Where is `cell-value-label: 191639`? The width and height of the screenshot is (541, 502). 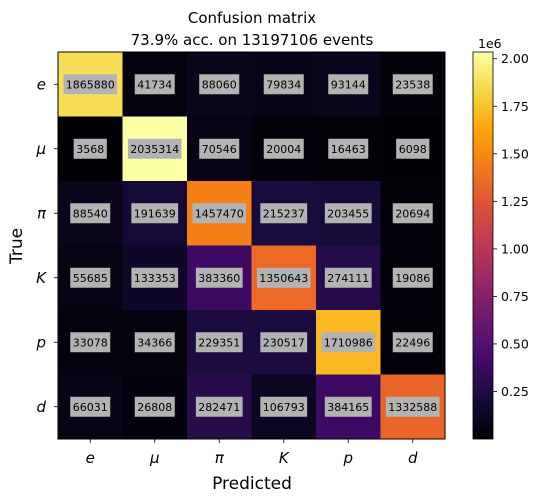
cell-value-label: 191639 is located at coordinates (155, 213).